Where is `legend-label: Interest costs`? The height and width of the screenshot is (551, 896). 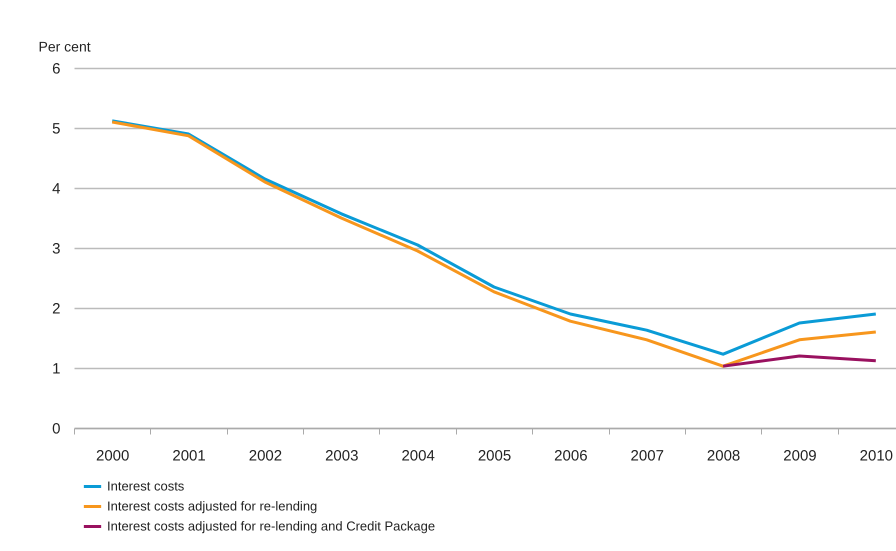 legend-label: Interest costs is located at coordinates (146, 486).